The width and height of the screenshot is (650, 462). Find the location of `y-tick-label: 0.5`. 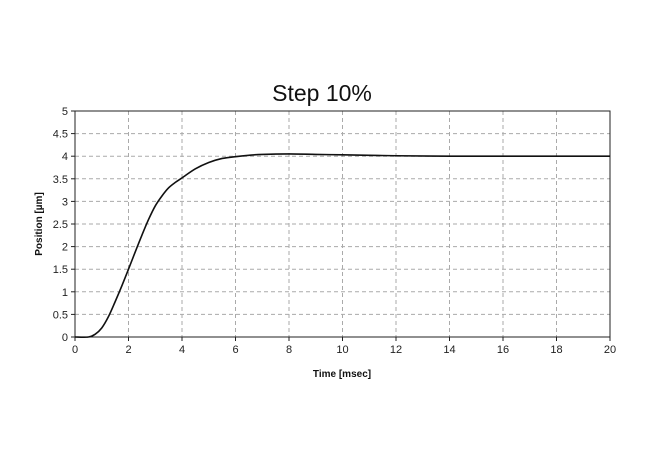

y-tick-label: 0.5 is located at coordinates (60, 315).